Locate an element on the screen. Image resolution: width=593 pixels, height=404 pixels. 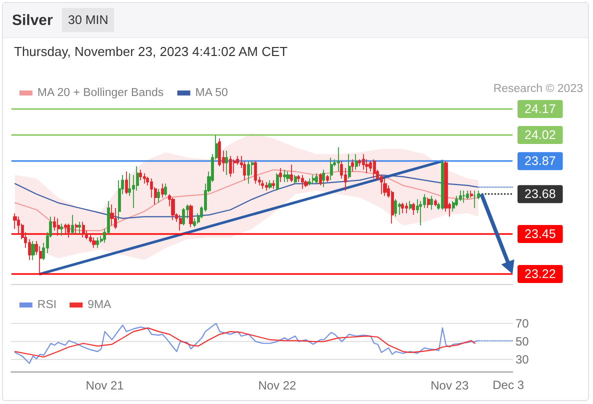
ref-line-label: 23.87 is located at coordinates (540, 161).